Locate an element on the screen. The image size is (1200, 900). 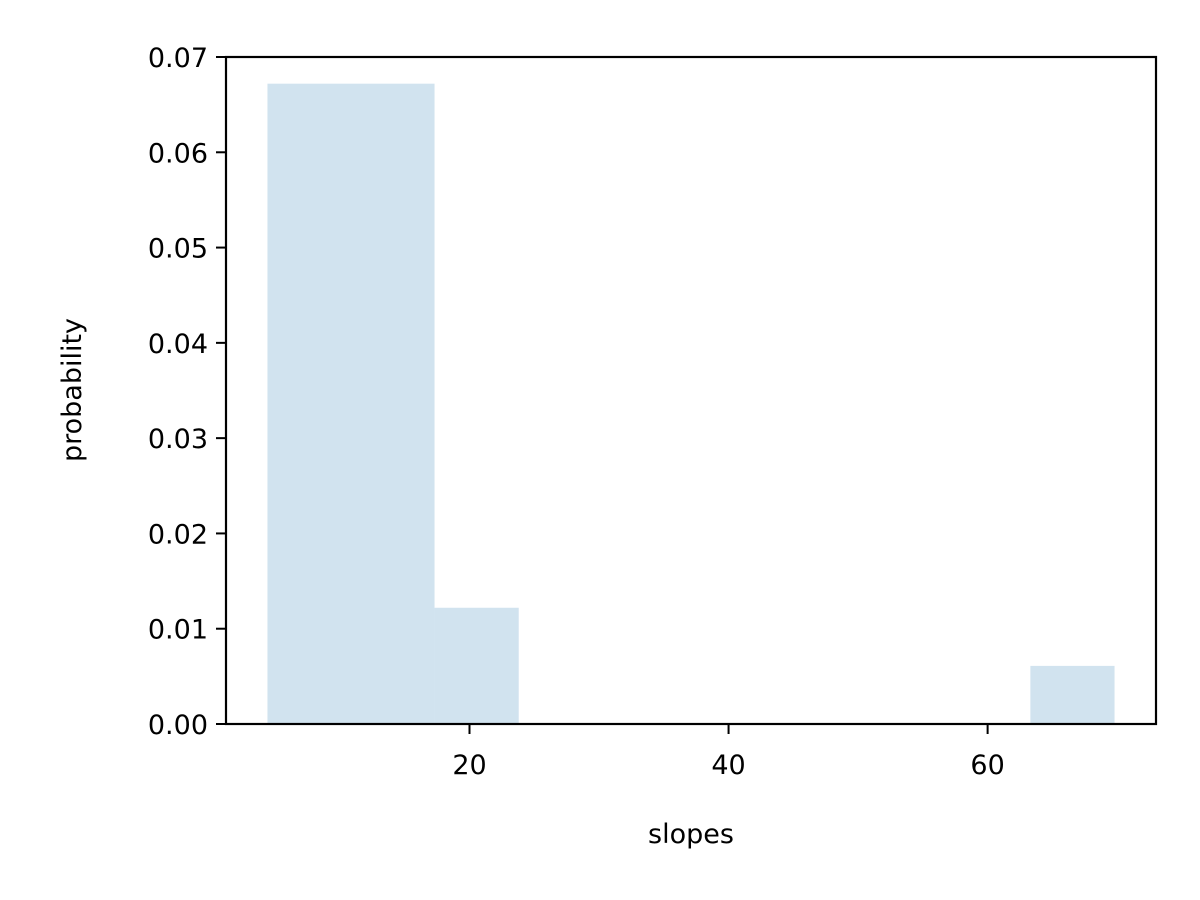
y-tick-label: 0.03 is located at coordinates (178, 439).